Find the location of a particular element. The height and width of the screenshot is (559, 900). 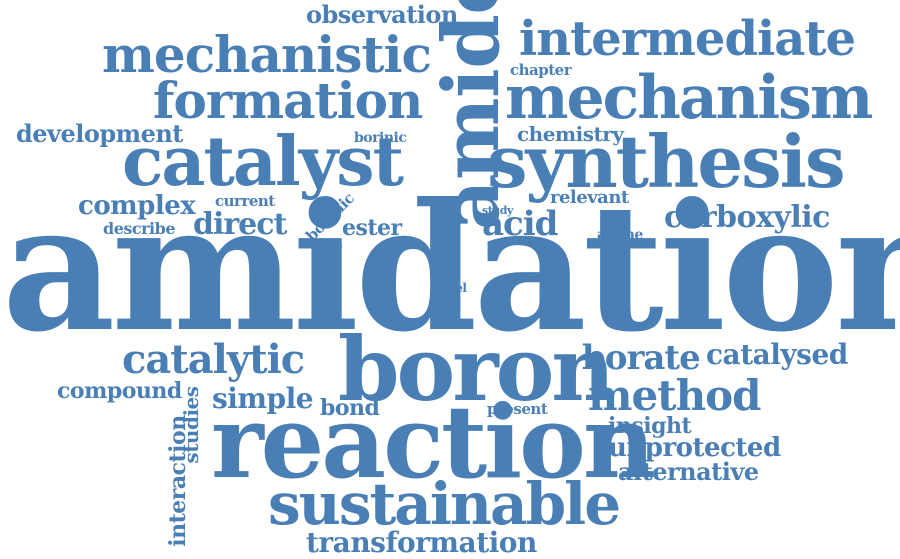

word-intermediate: intermediate is located at coordinates (687, 39).